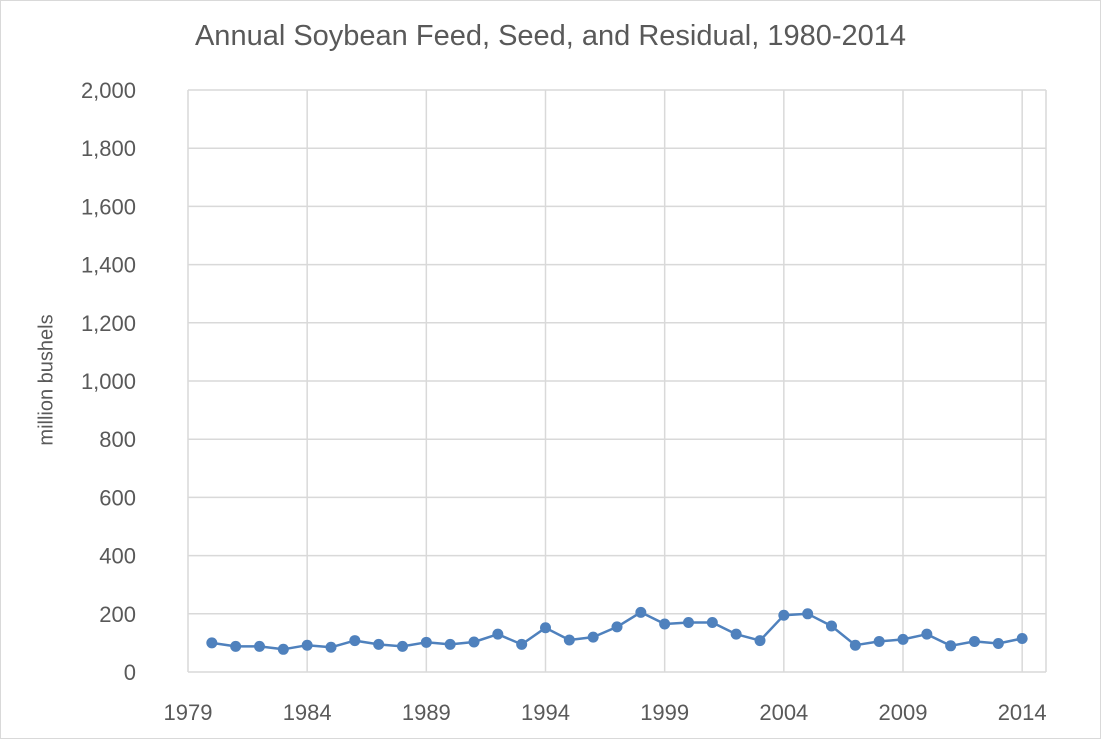 The width and height of the screenshot is (1101, 739). Describe the element at coordinates (426, 712) in the screenshot. I see `x-tick-label: 1989` at that location.